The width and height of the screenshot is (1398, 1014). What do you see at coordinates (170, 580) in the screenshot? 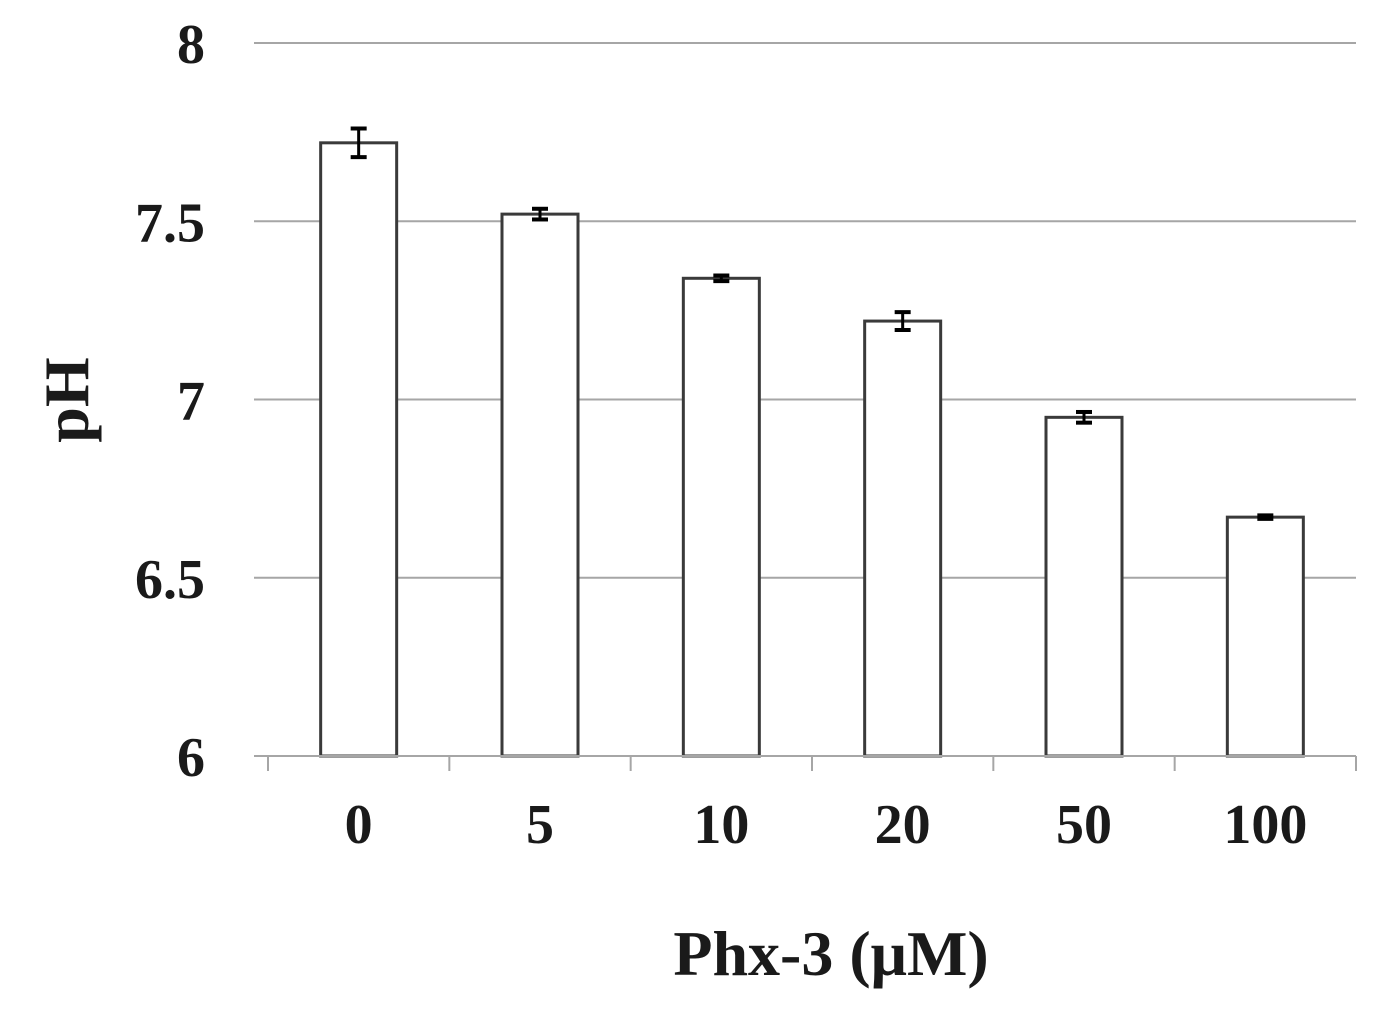
I see `y-tick-label: 6.5` at bounding box center [170, 580].